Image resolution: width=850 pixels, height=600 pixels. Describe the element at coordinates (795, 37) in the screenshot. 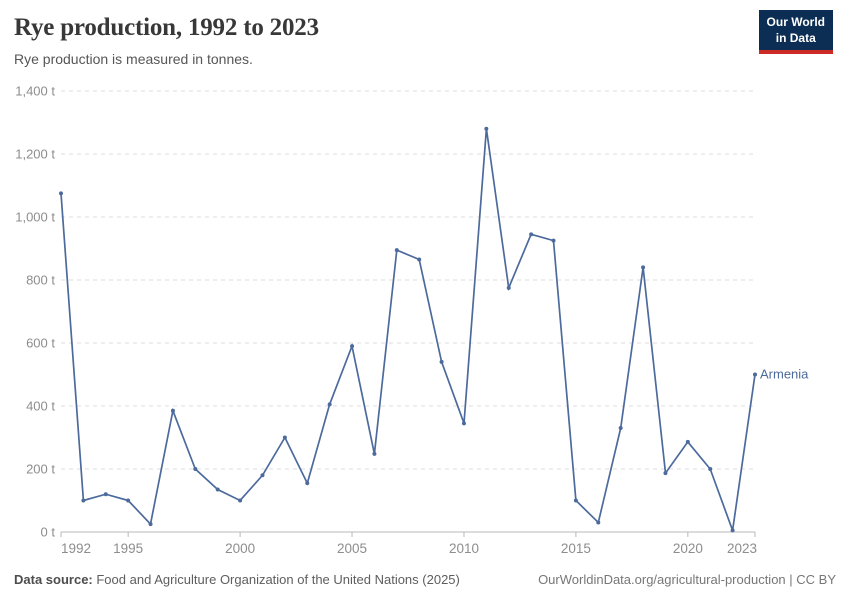

I see `owid-logo-line2: in Data` at that location.